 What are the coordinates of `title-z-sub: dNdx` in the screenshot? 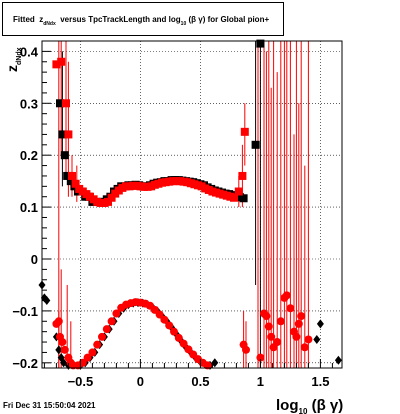 It's located at (49, 24).